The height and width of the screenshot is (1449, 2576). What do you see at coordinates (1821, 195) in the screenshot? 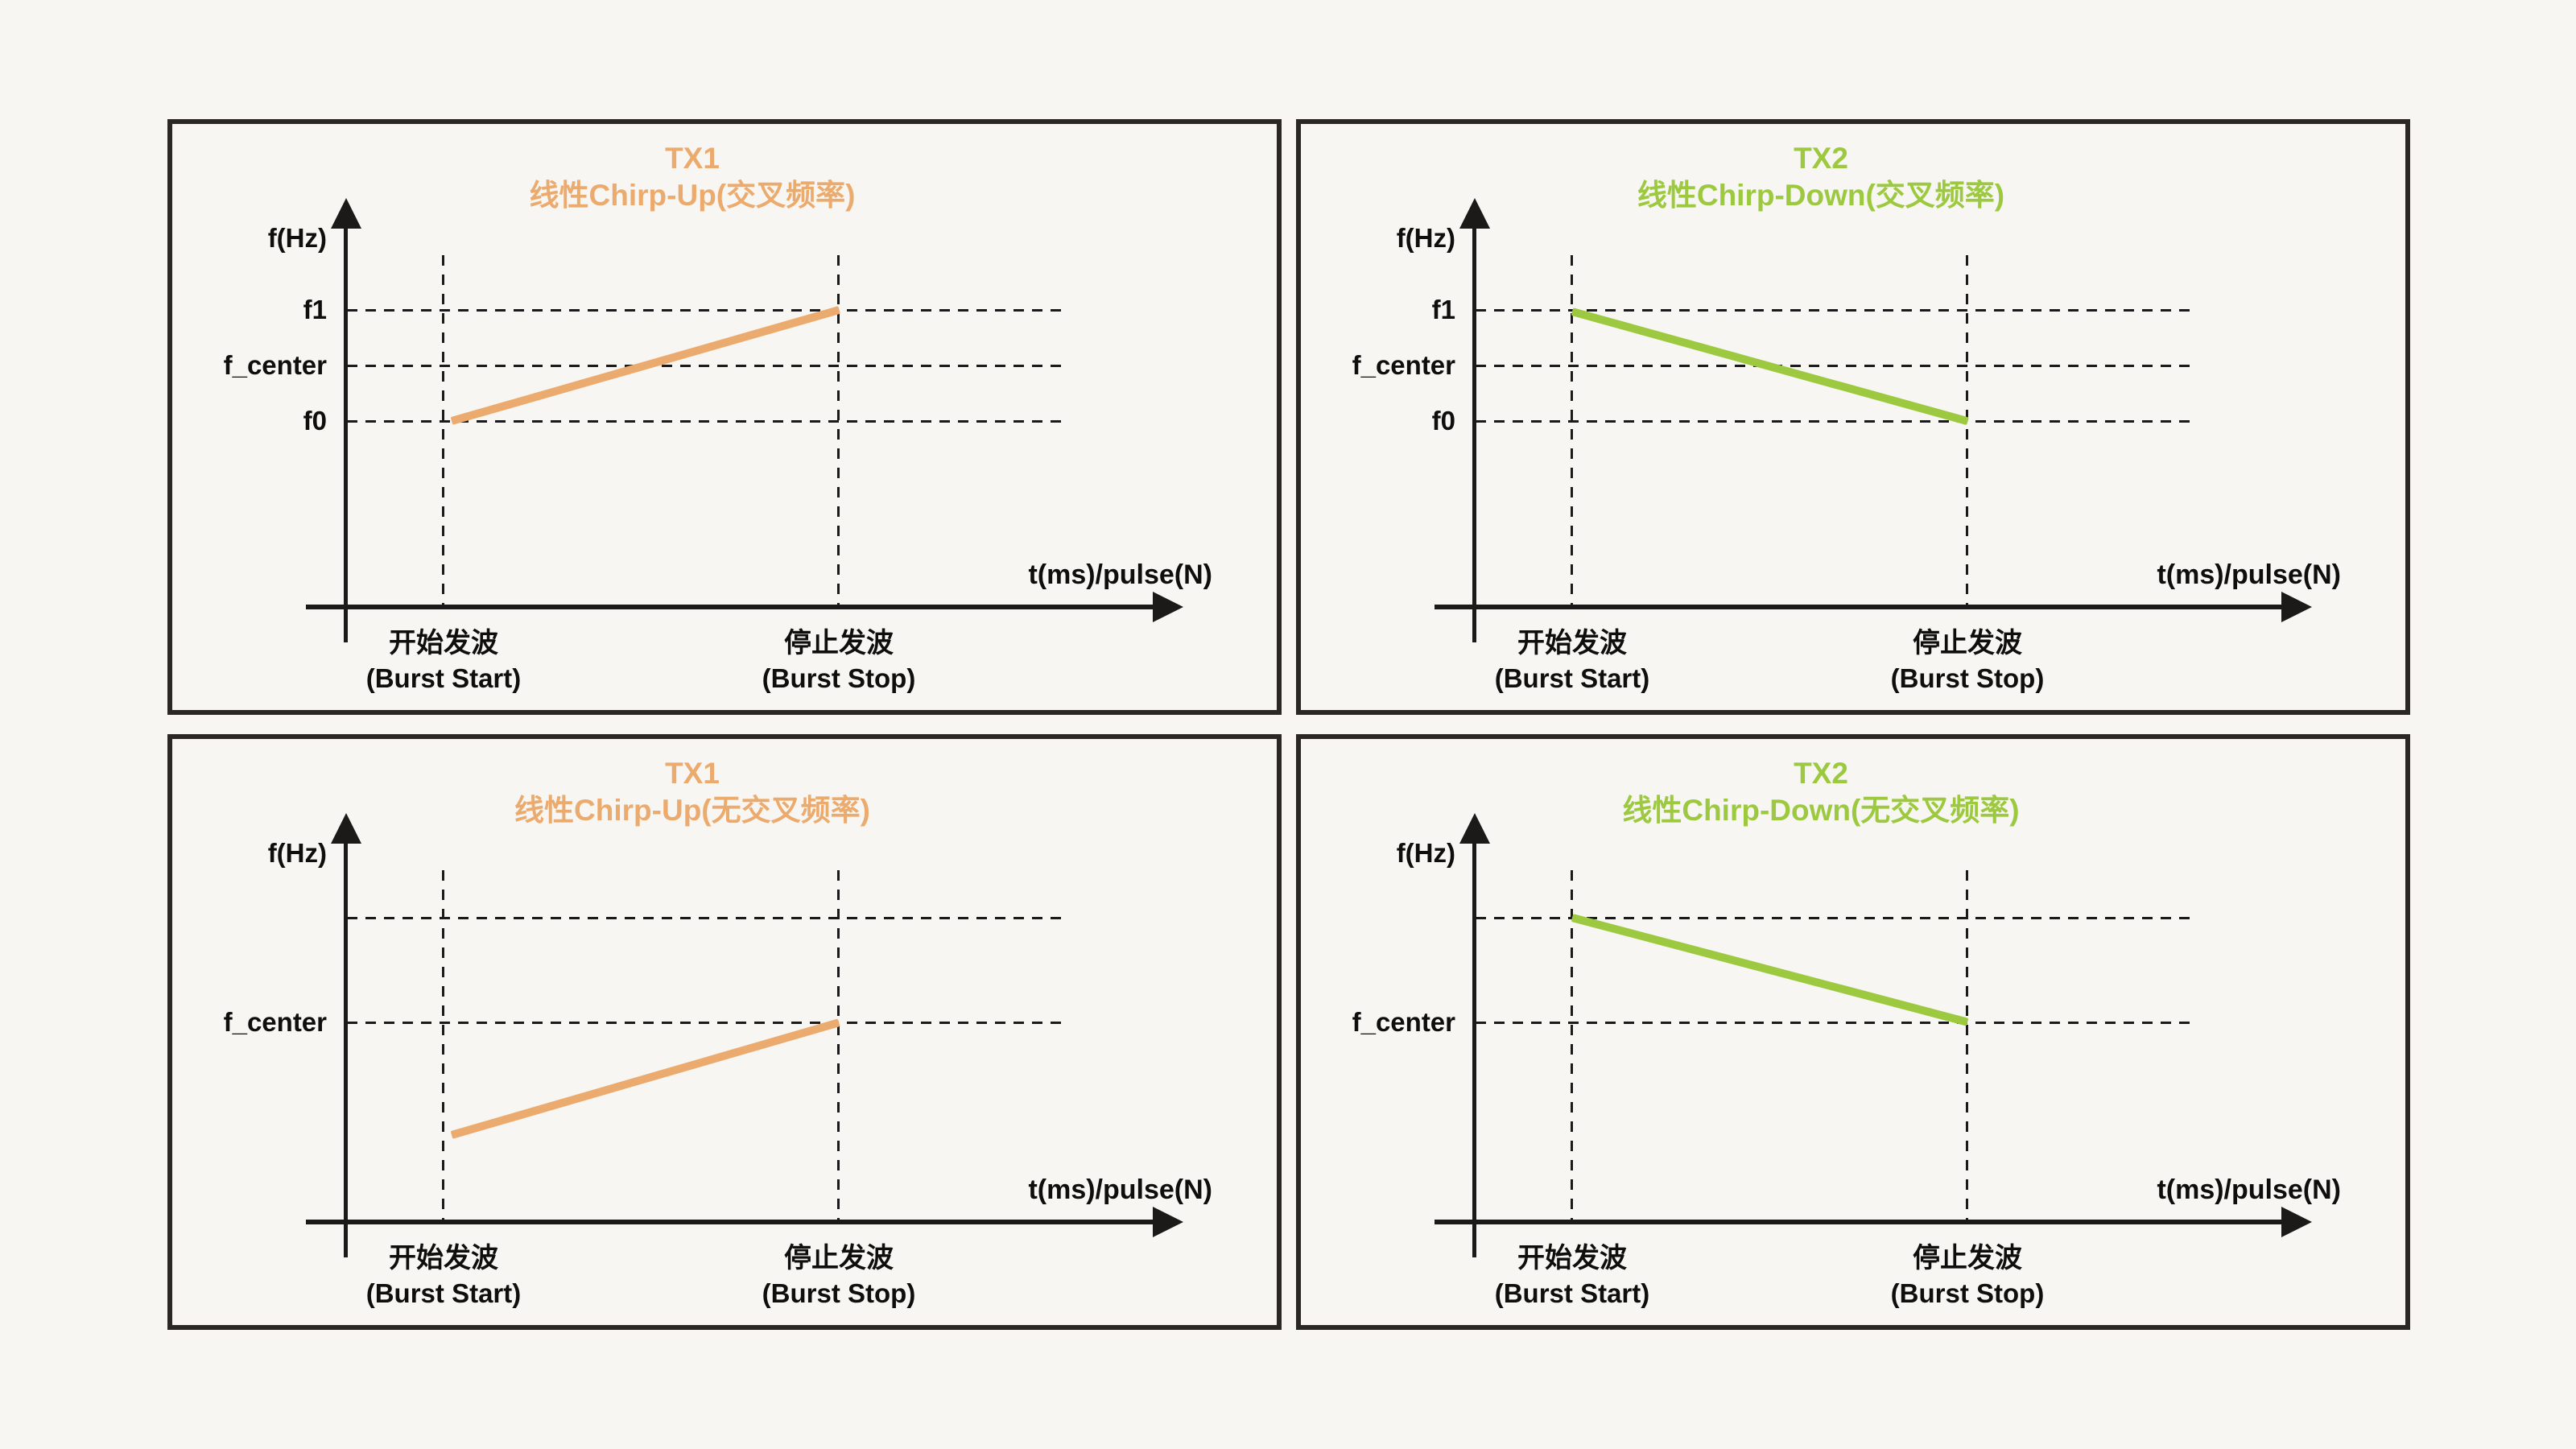
I see `panel-subtitle: 线性Chirp-Down(交叉频率)` at bounding box center [1821, 195].